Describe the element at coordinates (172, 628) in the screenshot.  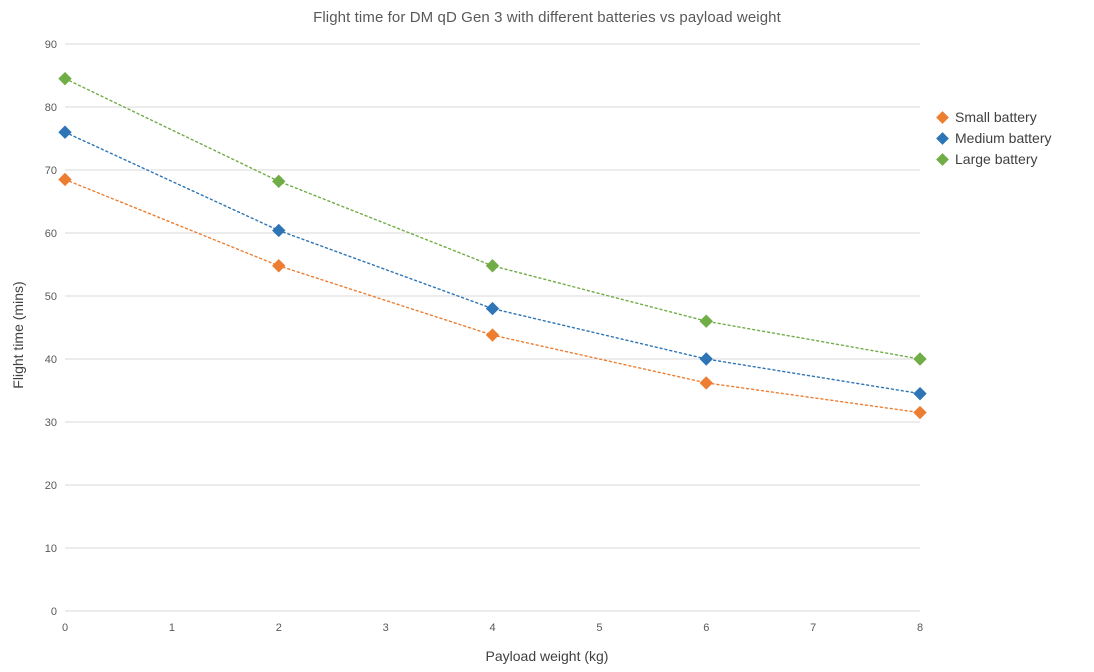
I see `x-tick-label: 1` at that location.